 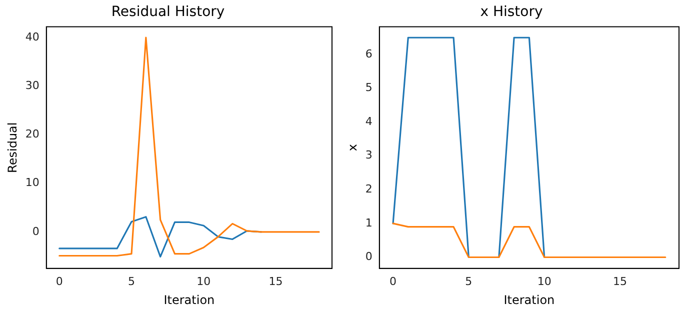 What do you see at coordinates (368, 223) in the screenshot?
I see `y-tick-label: 1` at bounding box center [368, 223].